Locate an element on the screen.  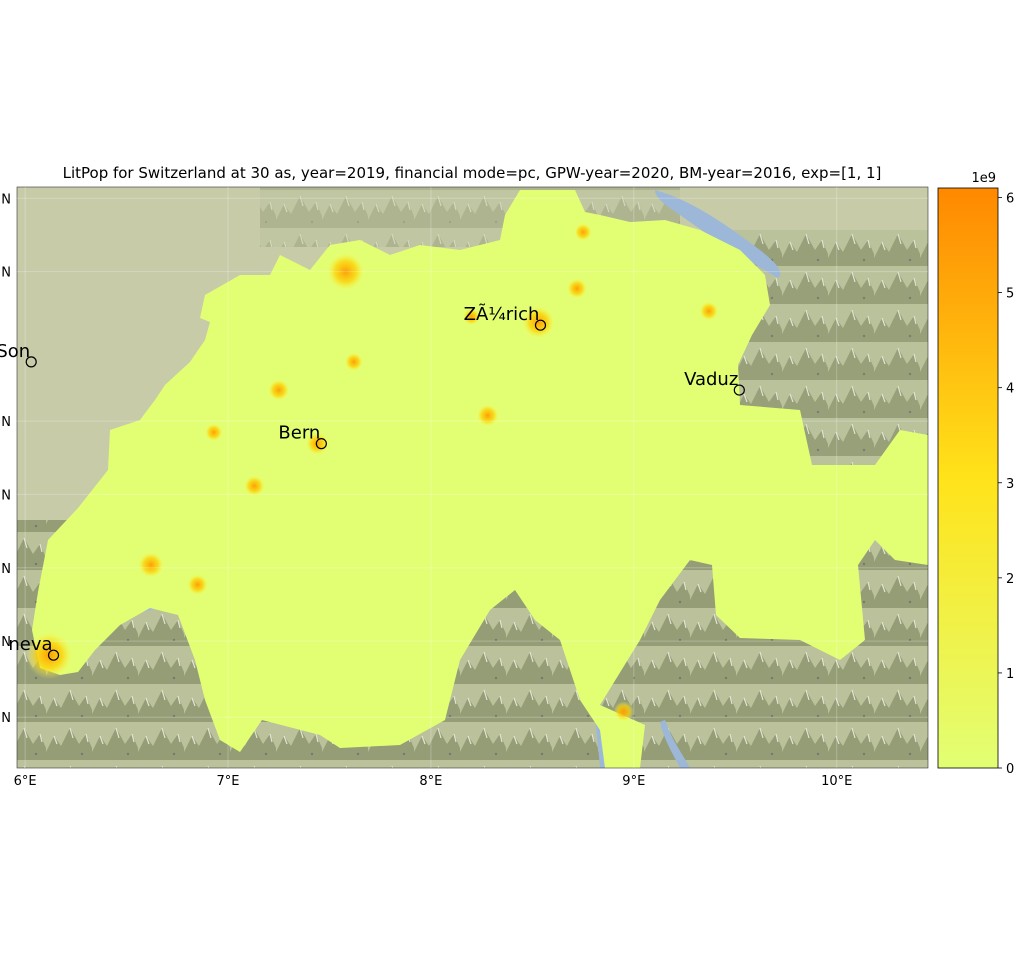
colorbar-tick-label: 0 is located at coordinates (1010, 769).